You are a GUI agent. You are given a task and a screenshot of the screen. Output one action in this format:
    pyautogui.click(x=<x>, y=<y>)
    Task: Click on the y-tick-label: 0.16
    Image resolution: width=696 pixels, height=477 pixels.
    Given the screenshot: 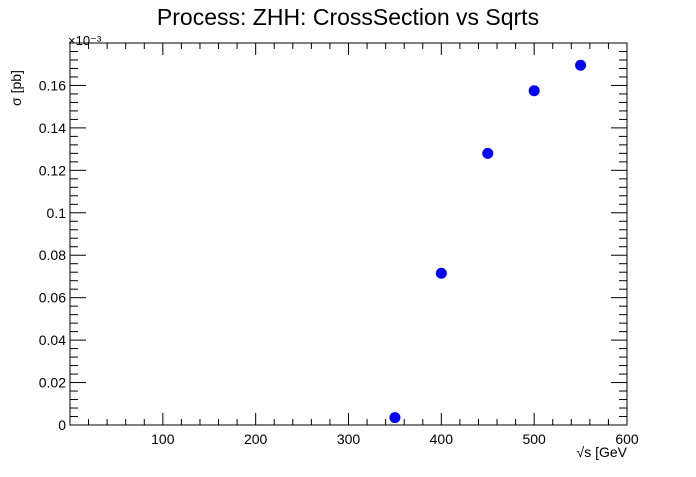 What is the action you would take?
    pyautogui.click(x=52, y=85)
    